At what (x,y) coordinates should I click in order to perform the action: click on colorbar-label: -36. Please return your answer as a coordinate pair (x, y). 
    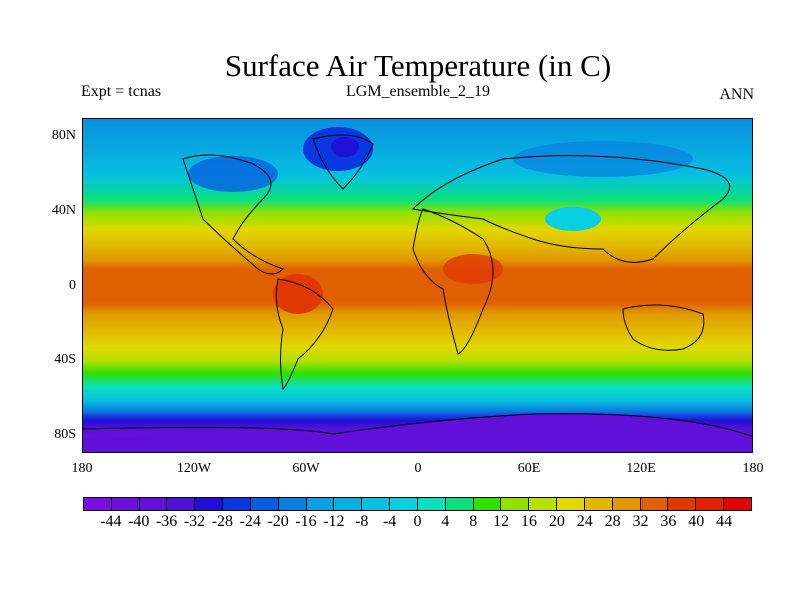
    Looking at the image, I should click on (166, 521).